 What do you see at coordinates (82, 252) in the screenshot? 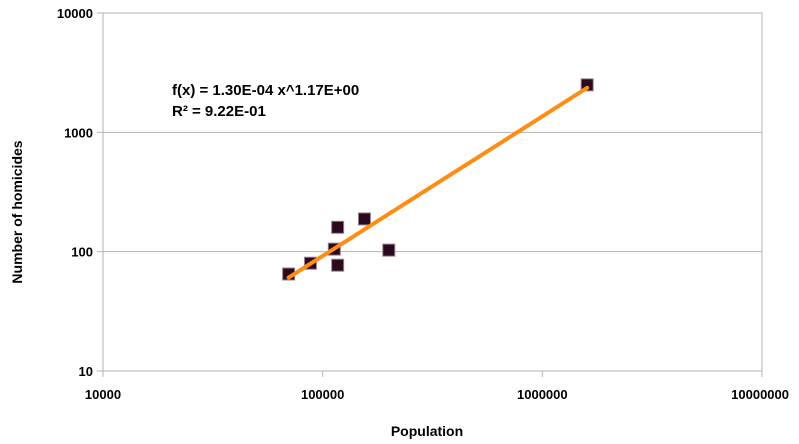
I see `y-tick-label: 100` at bounding box center [82, 252].